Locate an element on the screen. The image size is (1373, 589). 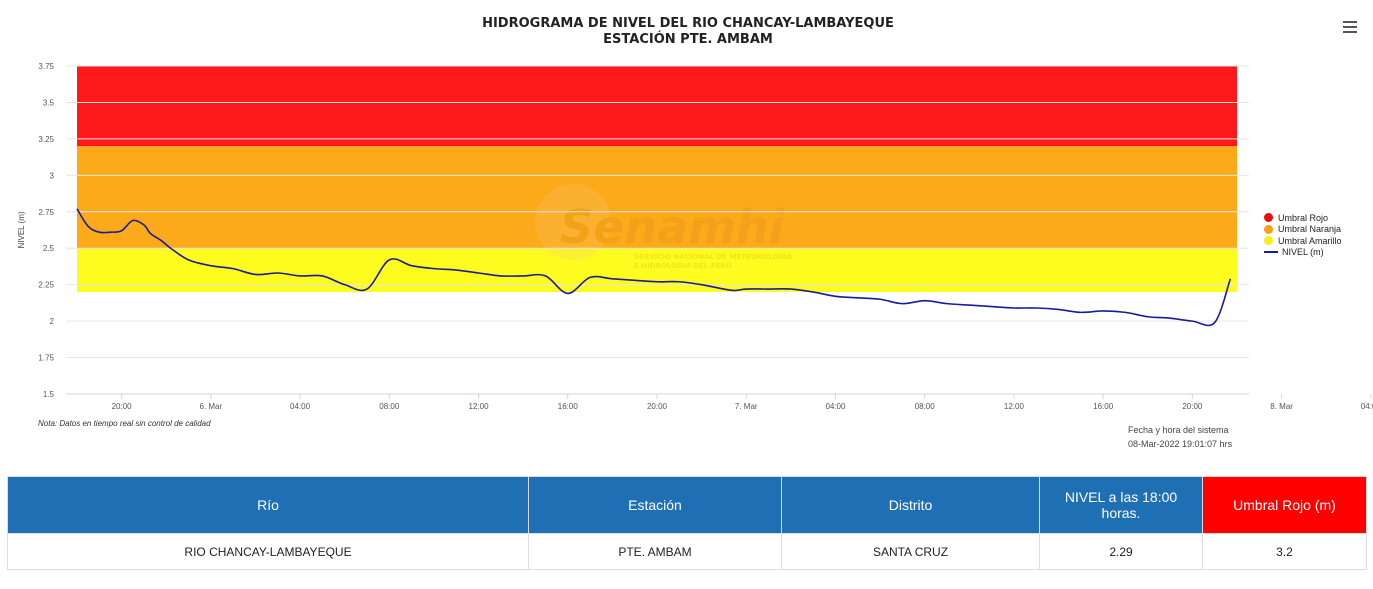
threshold-band-naranja is located at coordinates (657, 197).